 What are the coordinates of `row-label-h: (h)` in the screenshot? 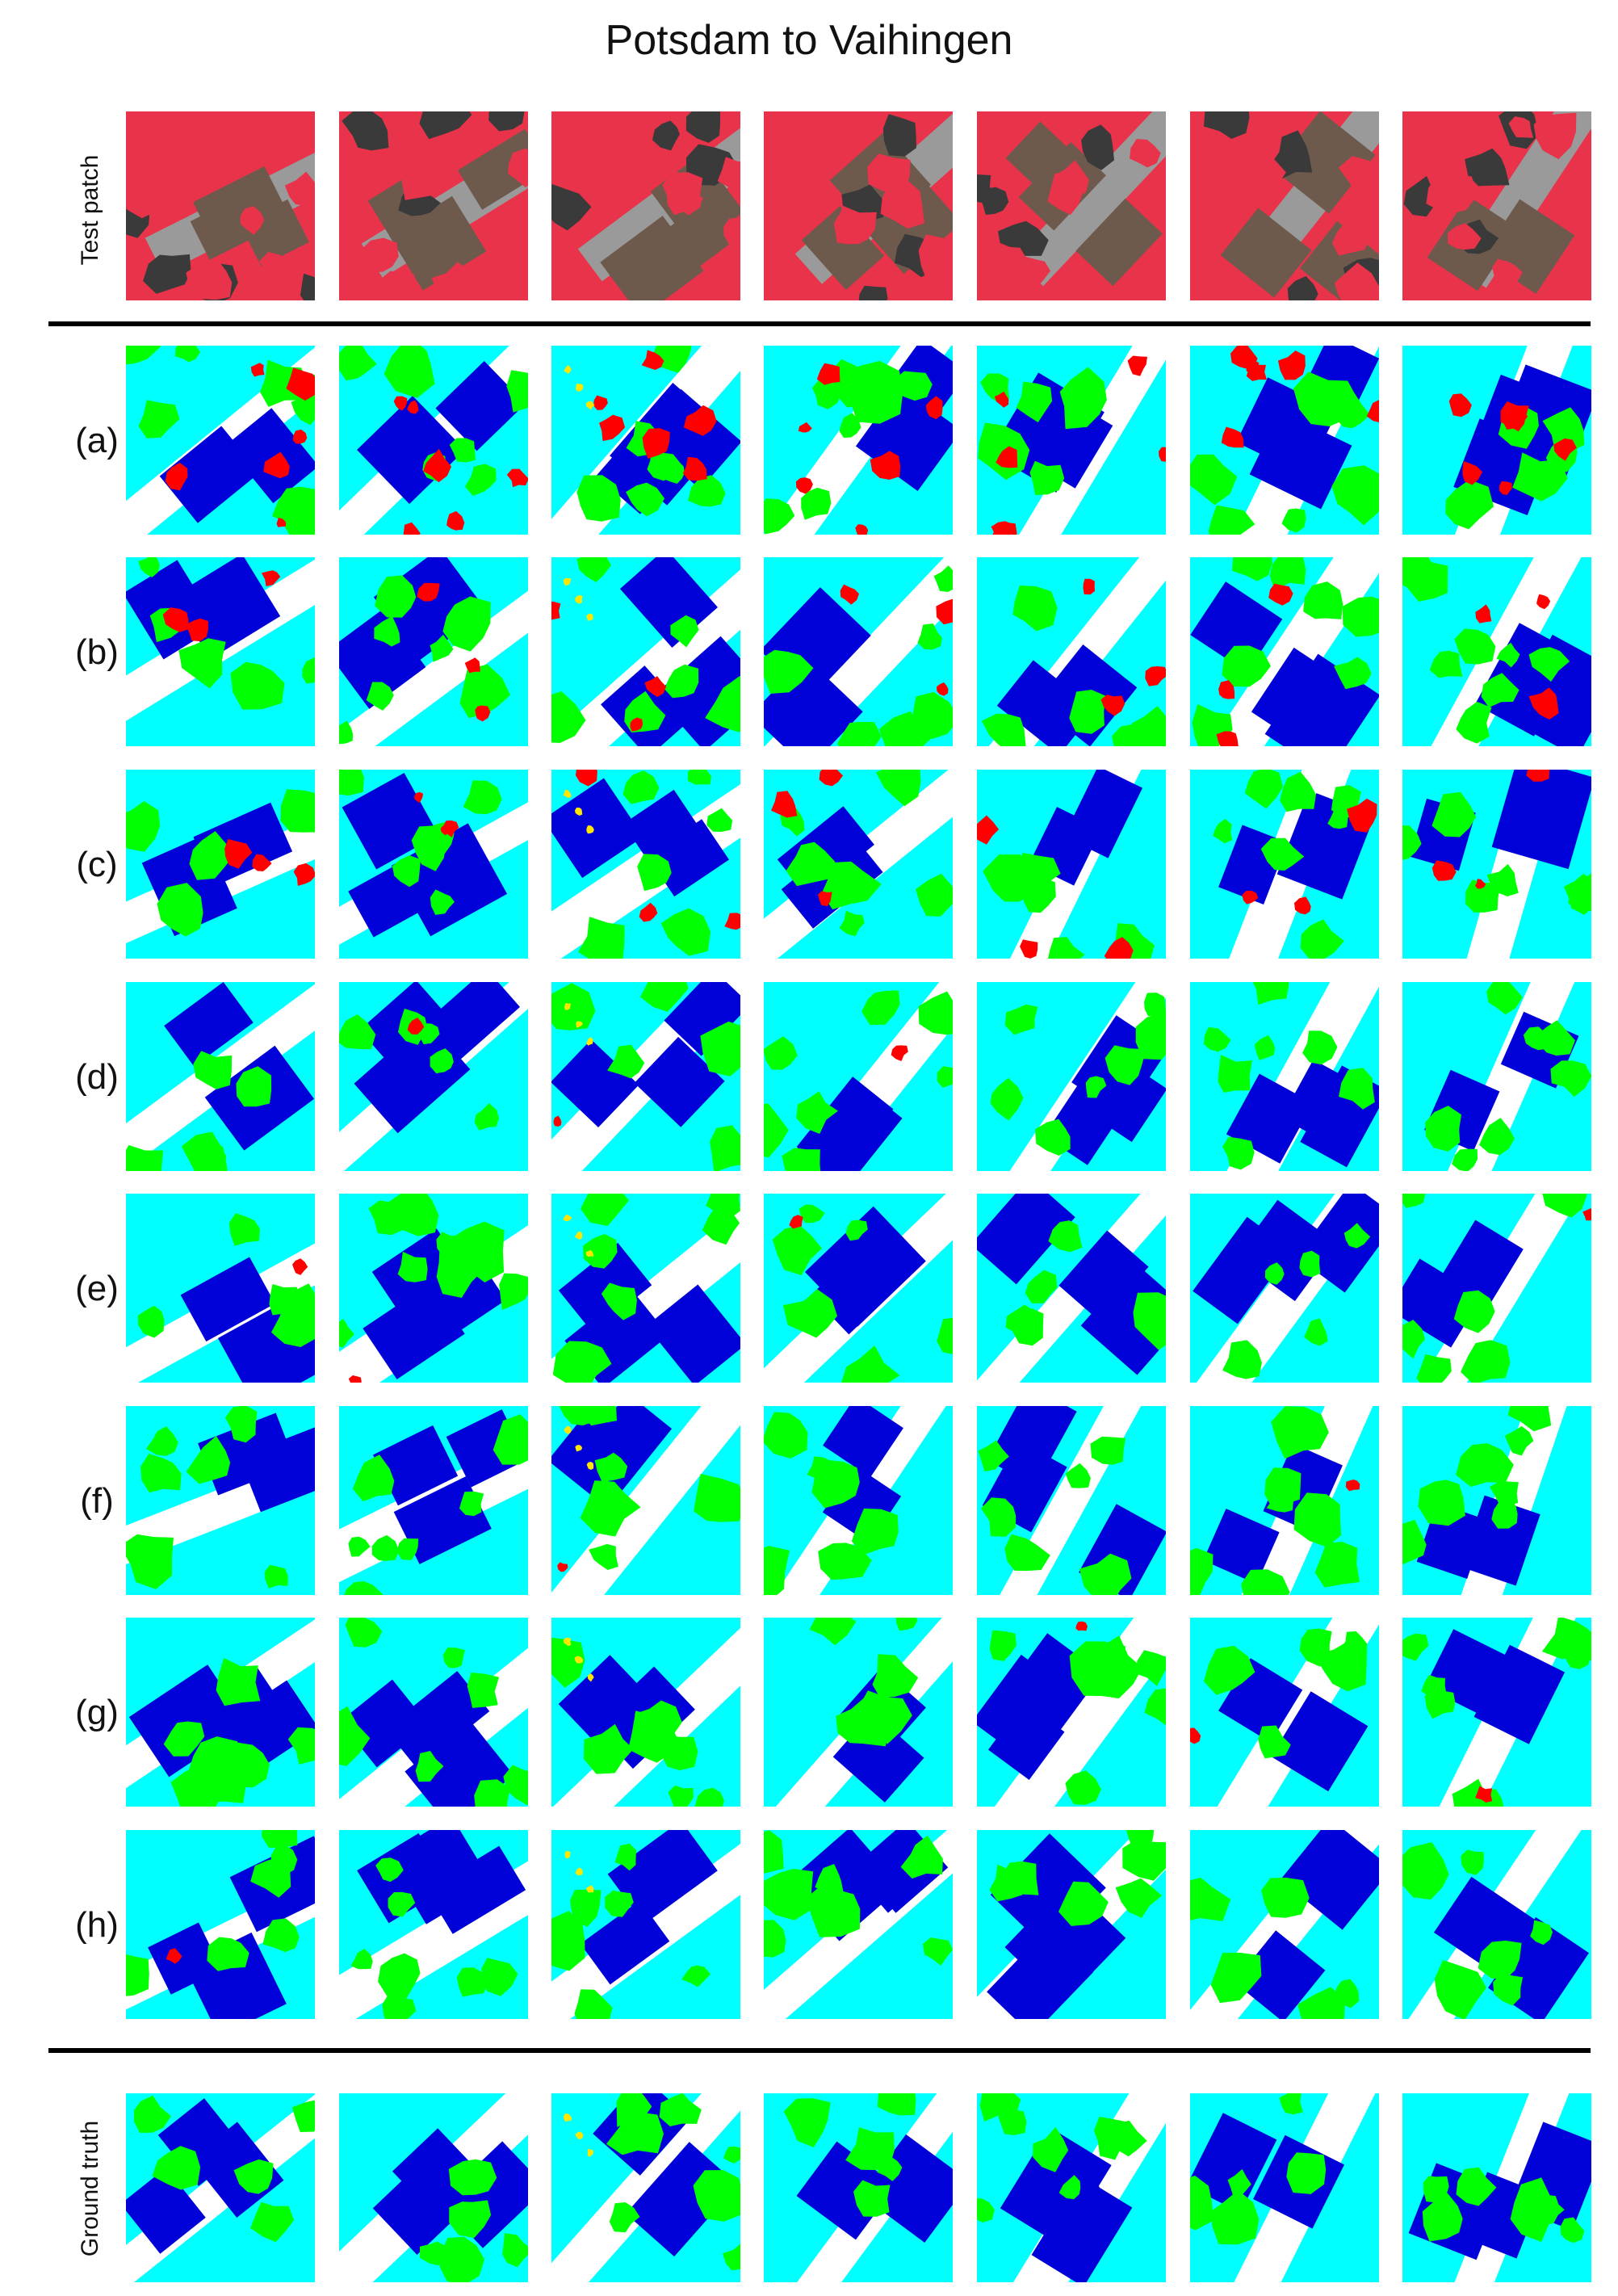 It's located at (97, 1925).